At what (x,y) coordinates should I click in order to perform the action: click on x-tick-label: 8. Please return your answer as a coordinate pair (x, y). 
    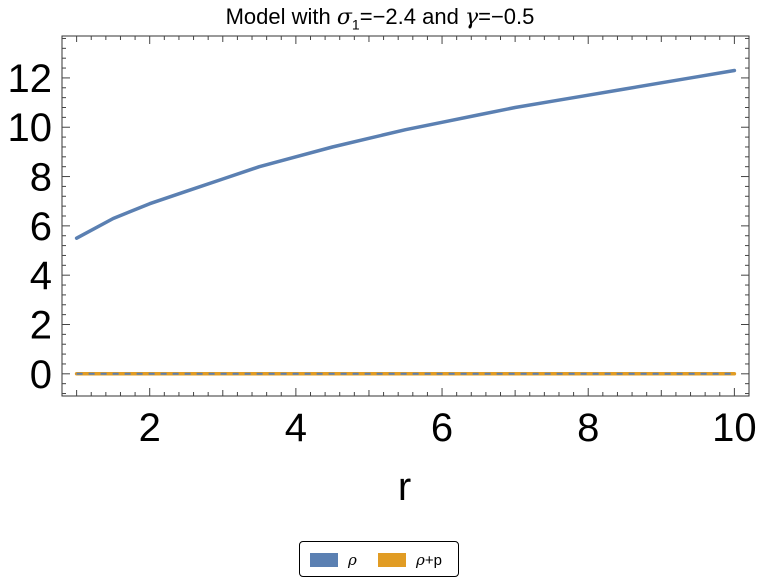
    Looking at the image, I should click on (588, 428).